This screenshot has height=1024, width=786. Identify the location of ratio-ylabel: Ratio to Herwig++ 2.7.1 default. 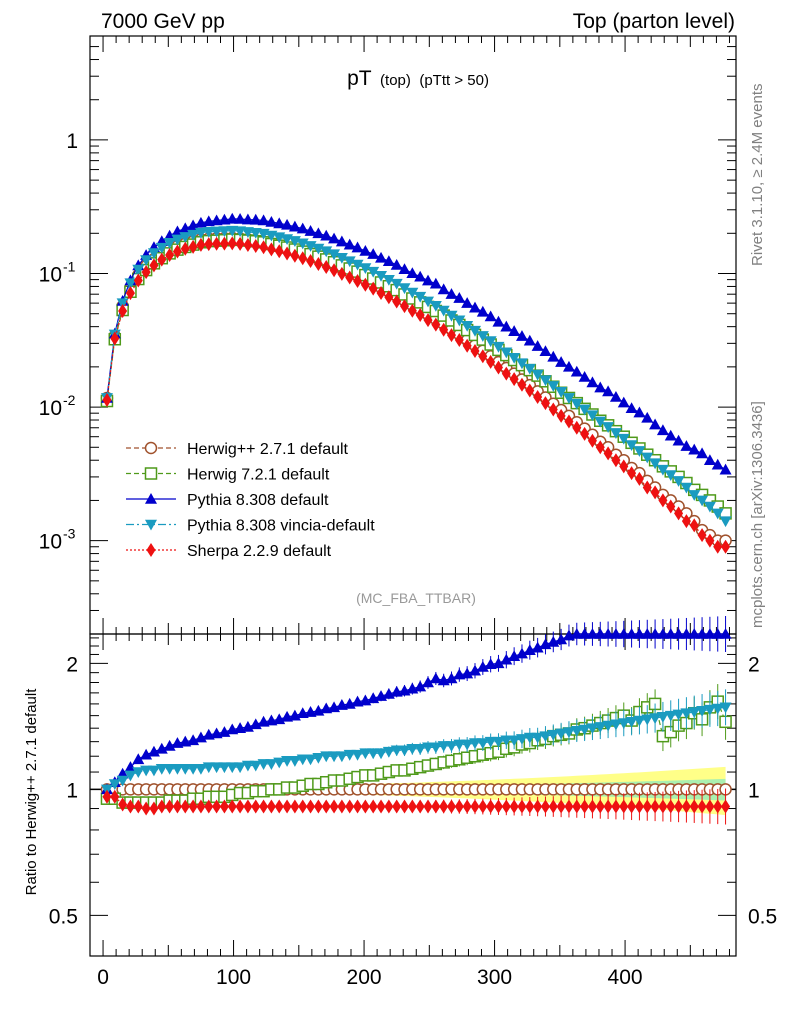
(31, 792).